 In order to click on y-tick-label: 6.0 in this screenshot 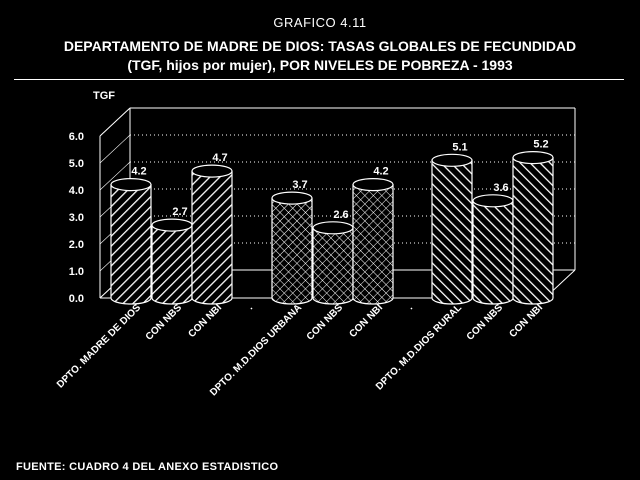, I will do `click(76, 137)`.